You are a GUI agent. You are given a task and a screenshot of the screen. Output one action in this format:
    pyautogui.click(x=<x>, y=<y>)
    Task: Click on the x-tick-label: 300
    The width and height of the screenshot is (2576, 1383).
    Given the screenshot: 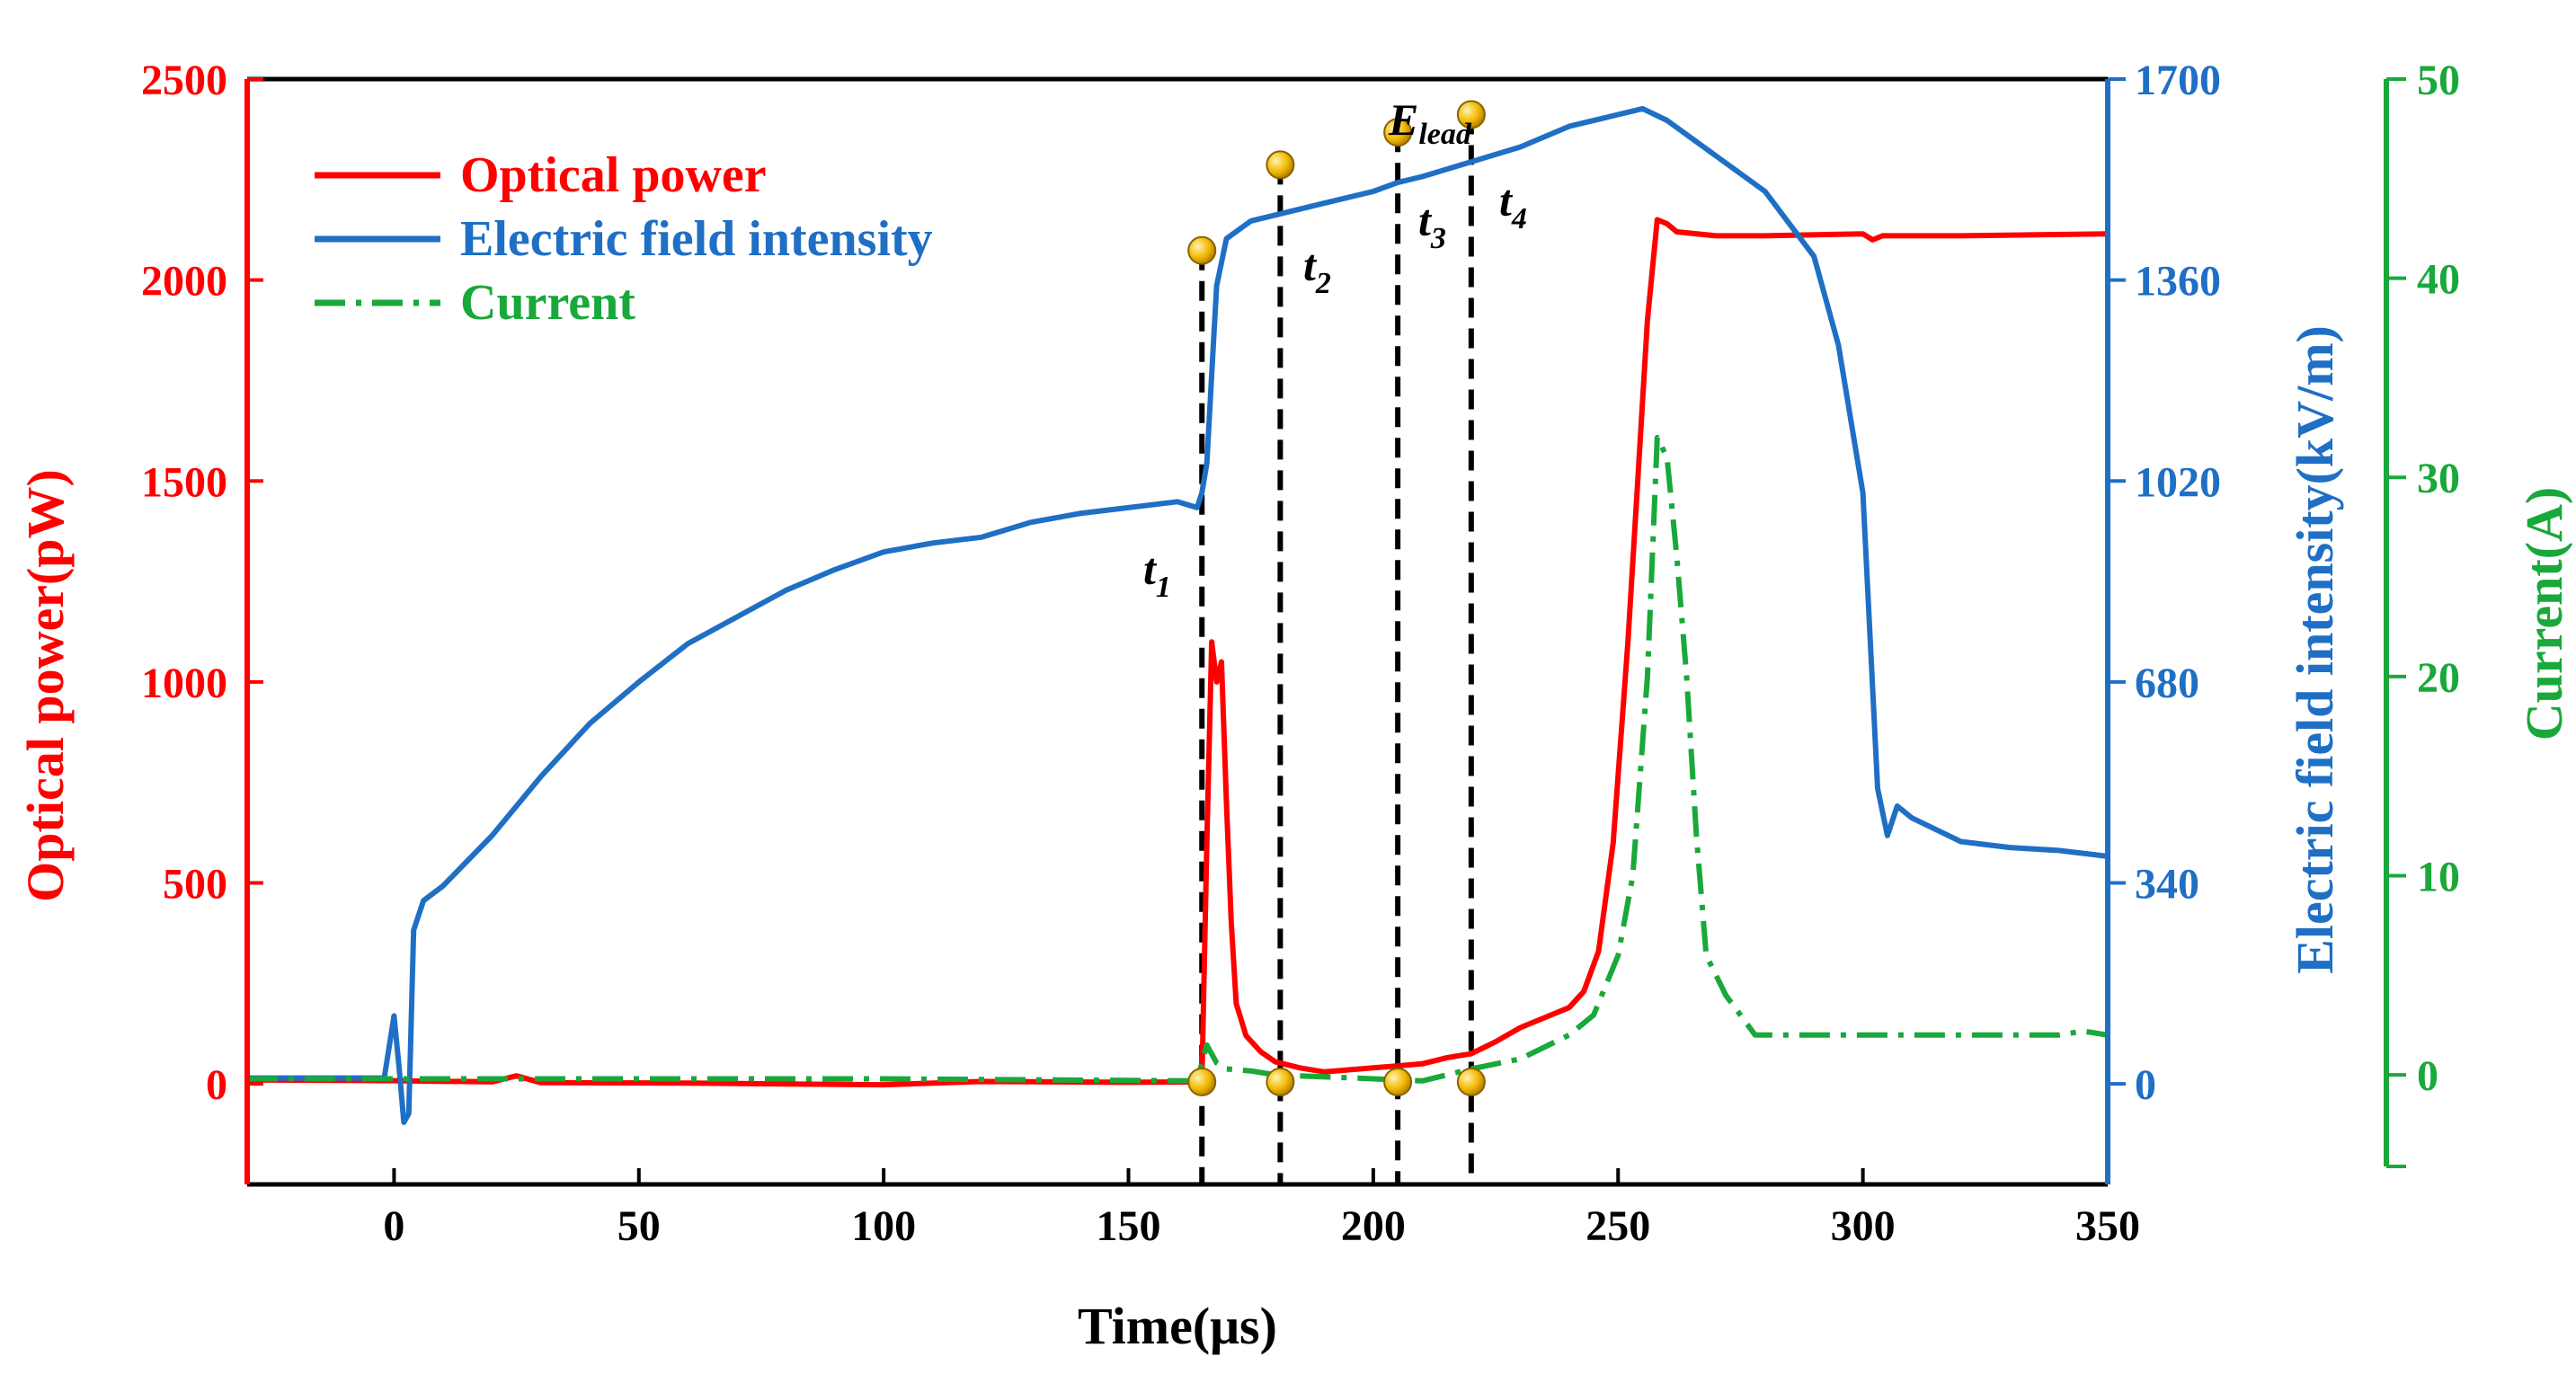 What is the action you would take?
    pyautogui.click(x=1863, y=1226)
    